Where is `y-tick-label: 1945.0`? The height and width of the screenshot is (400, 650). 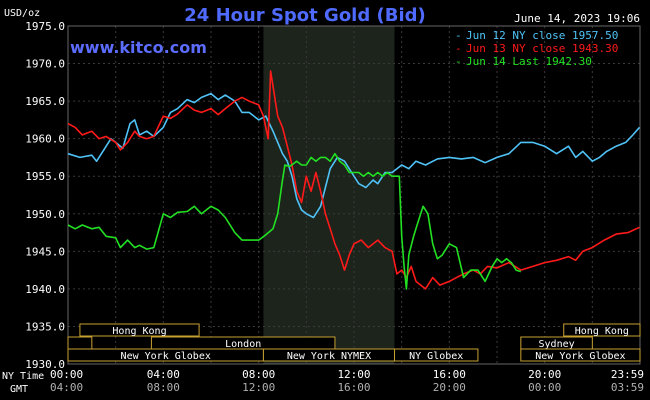 y-tick-label: 1945.0 is located at coordinates (45, 251).